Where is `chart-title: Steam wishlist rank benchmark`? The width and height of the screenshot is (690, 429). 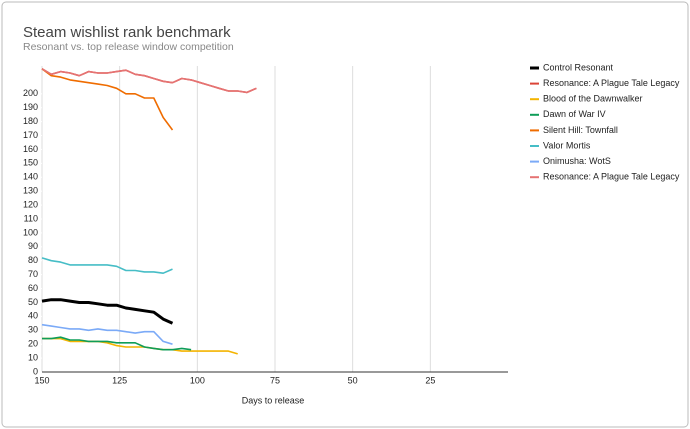
chart-title: Steam wishlist rank benchmark is located at coordinates (127, 32).